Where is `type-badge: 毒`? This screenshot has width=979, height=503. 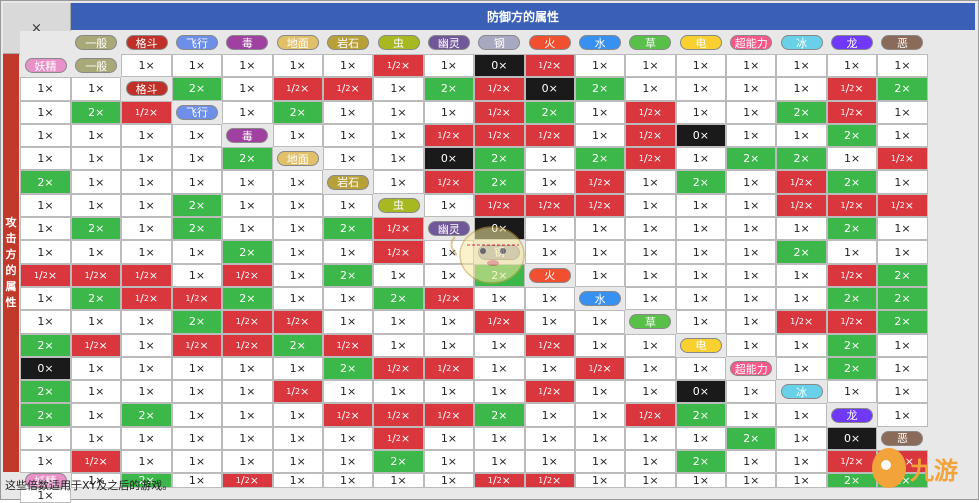
type-badge: 毒 is located at coordinates (247, 42).